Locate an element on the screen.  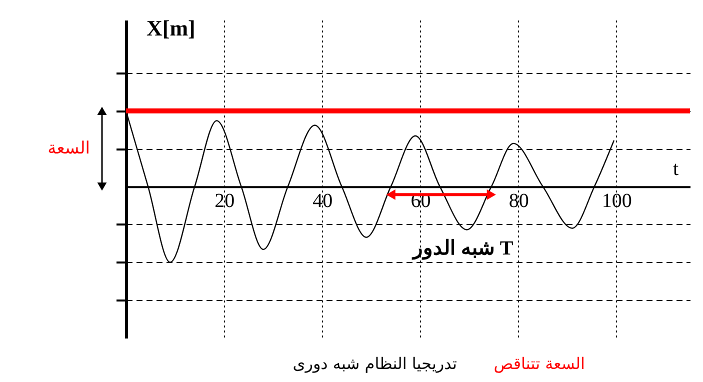
text: السعة is located at coordinates (69, 148).